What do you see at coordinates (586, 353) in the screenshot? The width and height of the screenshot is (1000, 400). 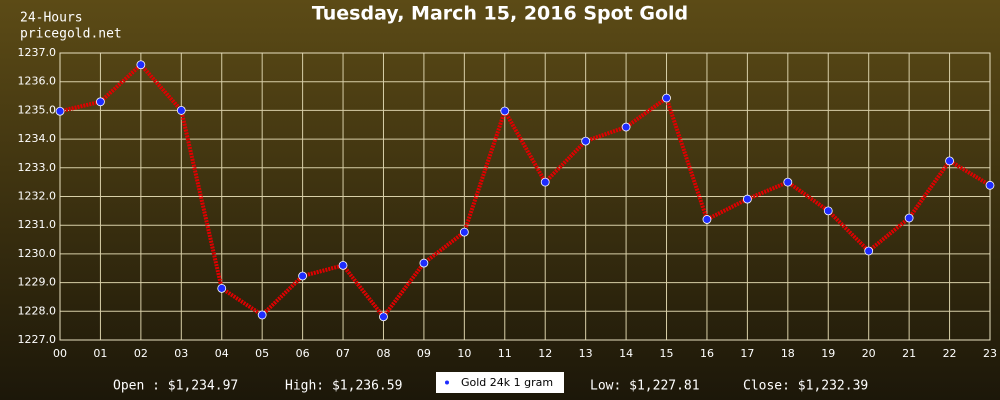 I see `x-tick-label: 13` at bounding box center [586, 353].